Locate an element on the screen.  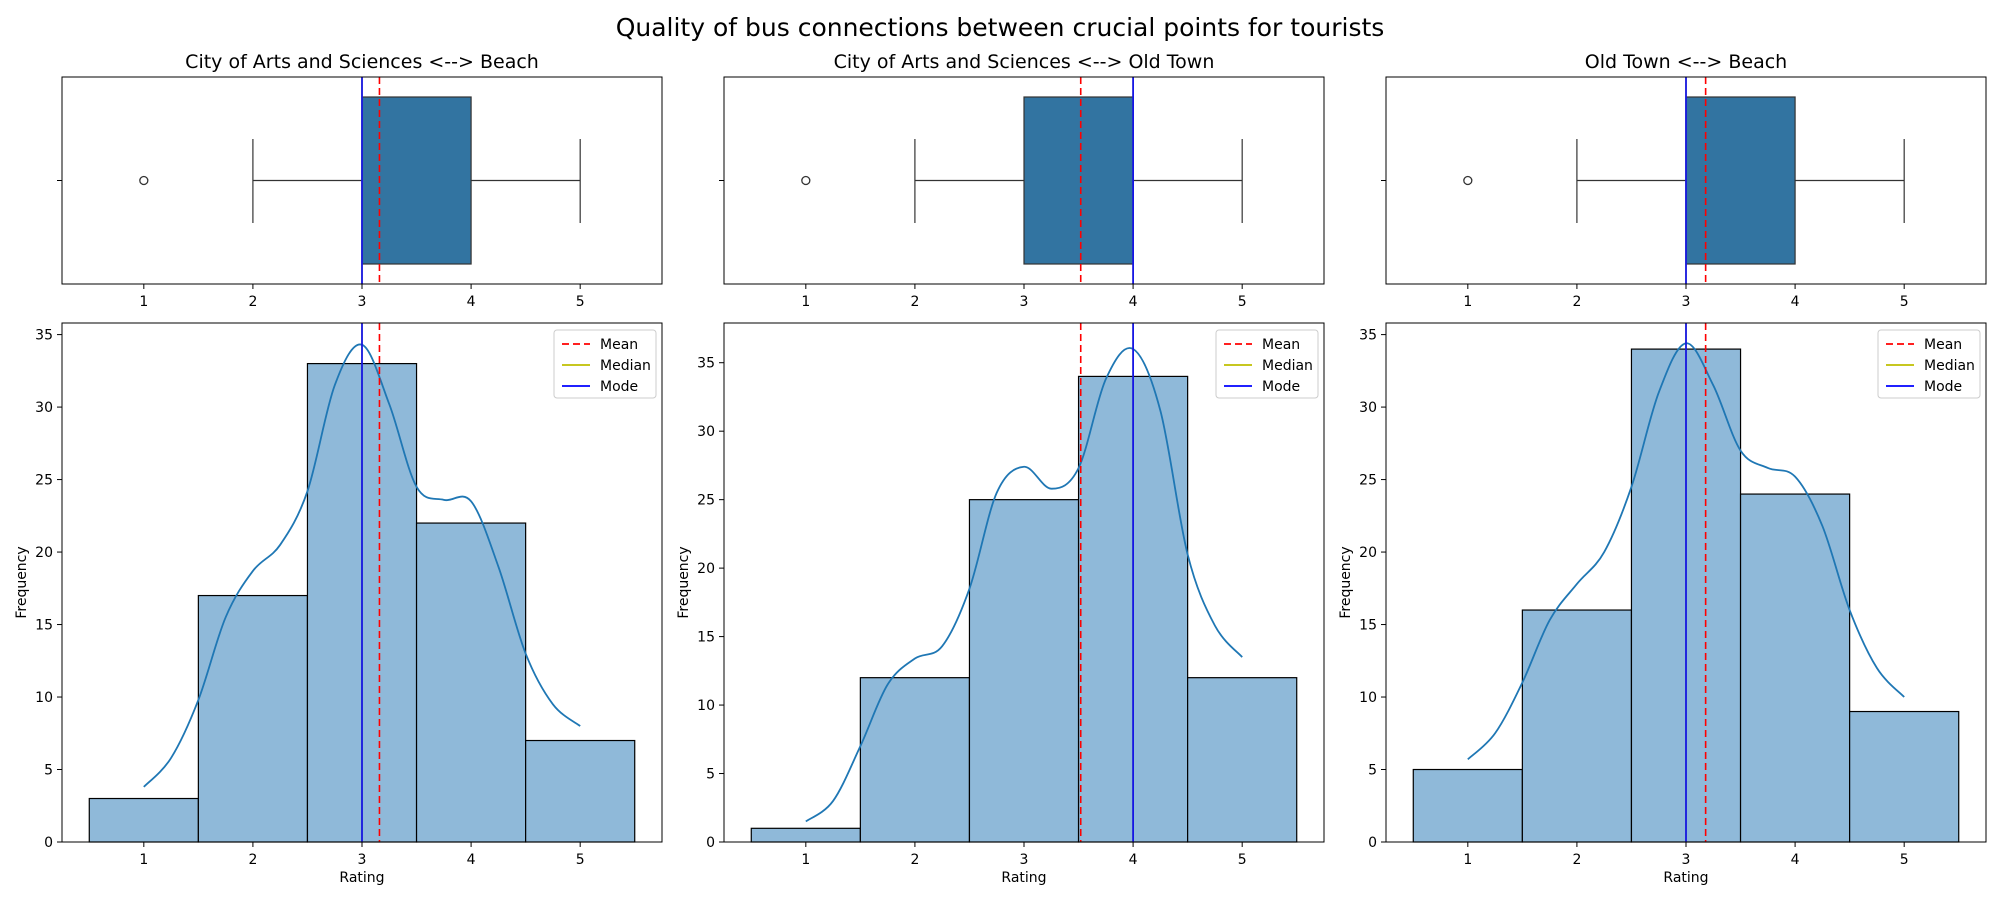
panel-title: City of Arts and Sciences <--> Old Town is located at coordinates (1024, 62).